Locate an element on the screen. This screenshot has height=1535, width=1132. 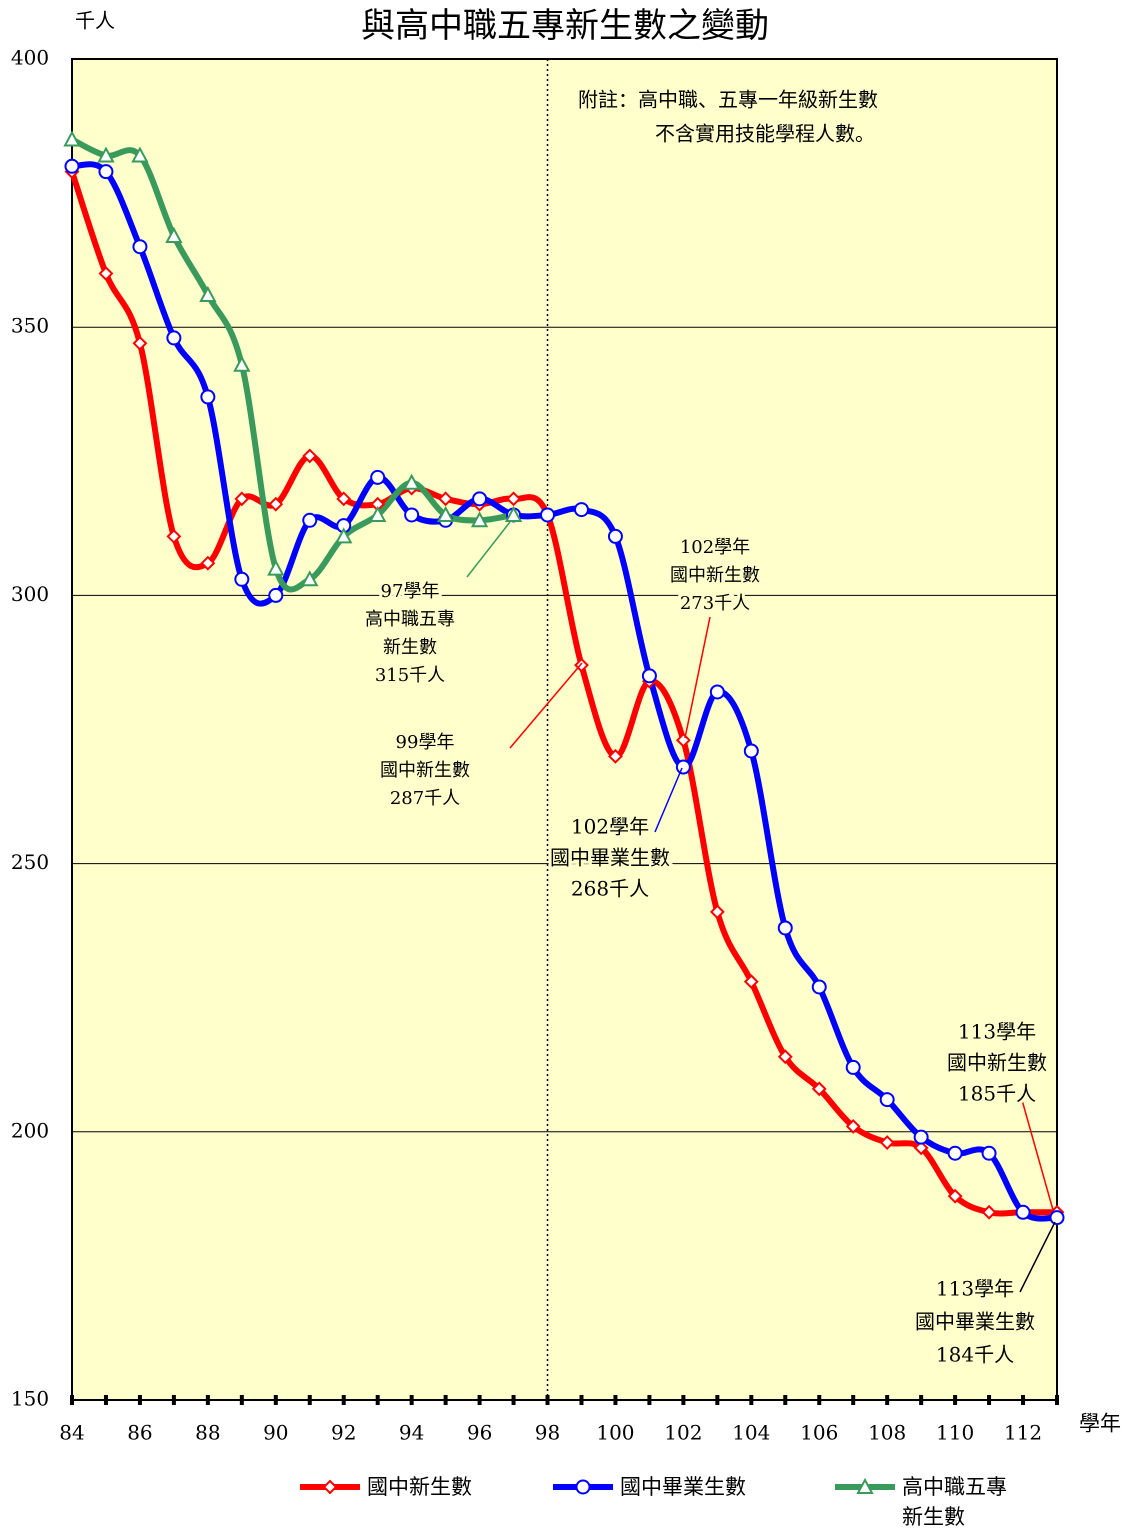
x-tick-label: 108 is located at coordinates (887, 1433).